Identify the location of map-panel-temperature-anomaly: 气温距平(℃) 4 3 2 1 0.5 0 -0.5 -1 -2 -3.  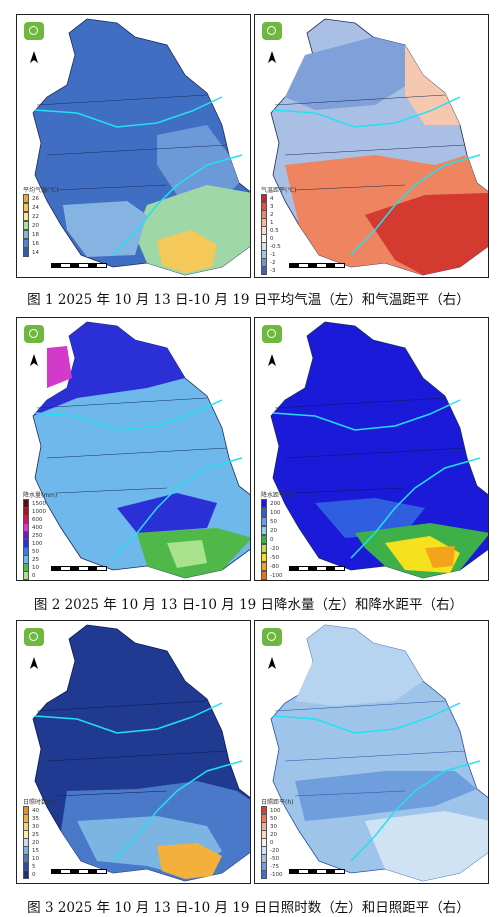
(371, 146).